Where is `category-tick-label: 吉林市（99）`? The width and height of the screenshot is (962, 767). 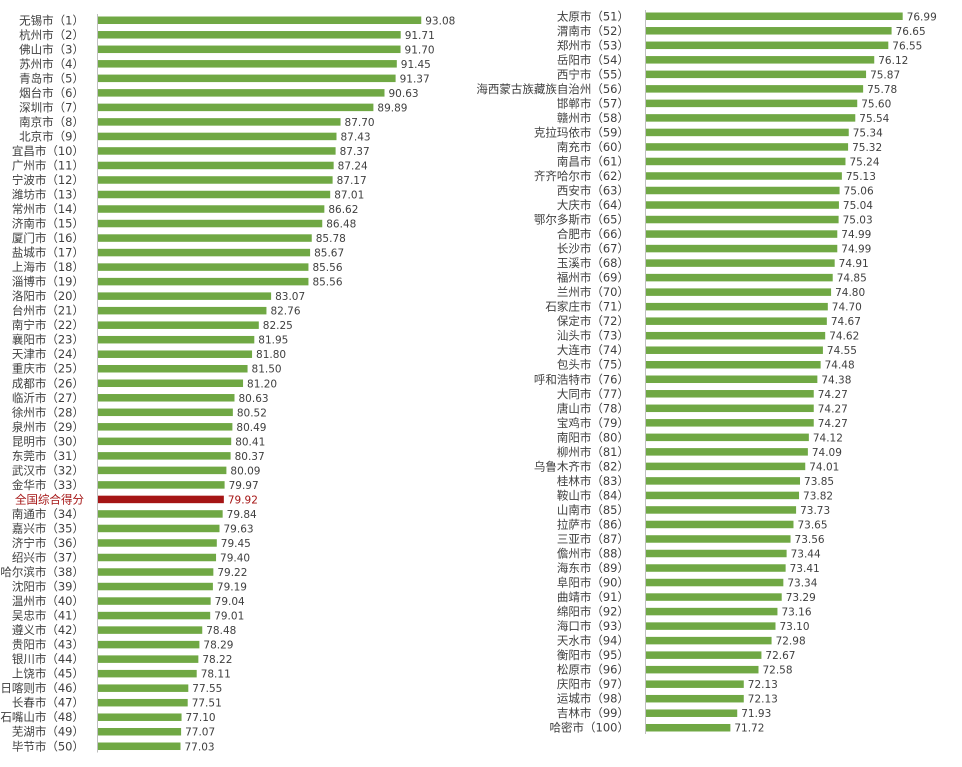 category-tick-label: 吉林市（99） is located at coordinates (593, 713).